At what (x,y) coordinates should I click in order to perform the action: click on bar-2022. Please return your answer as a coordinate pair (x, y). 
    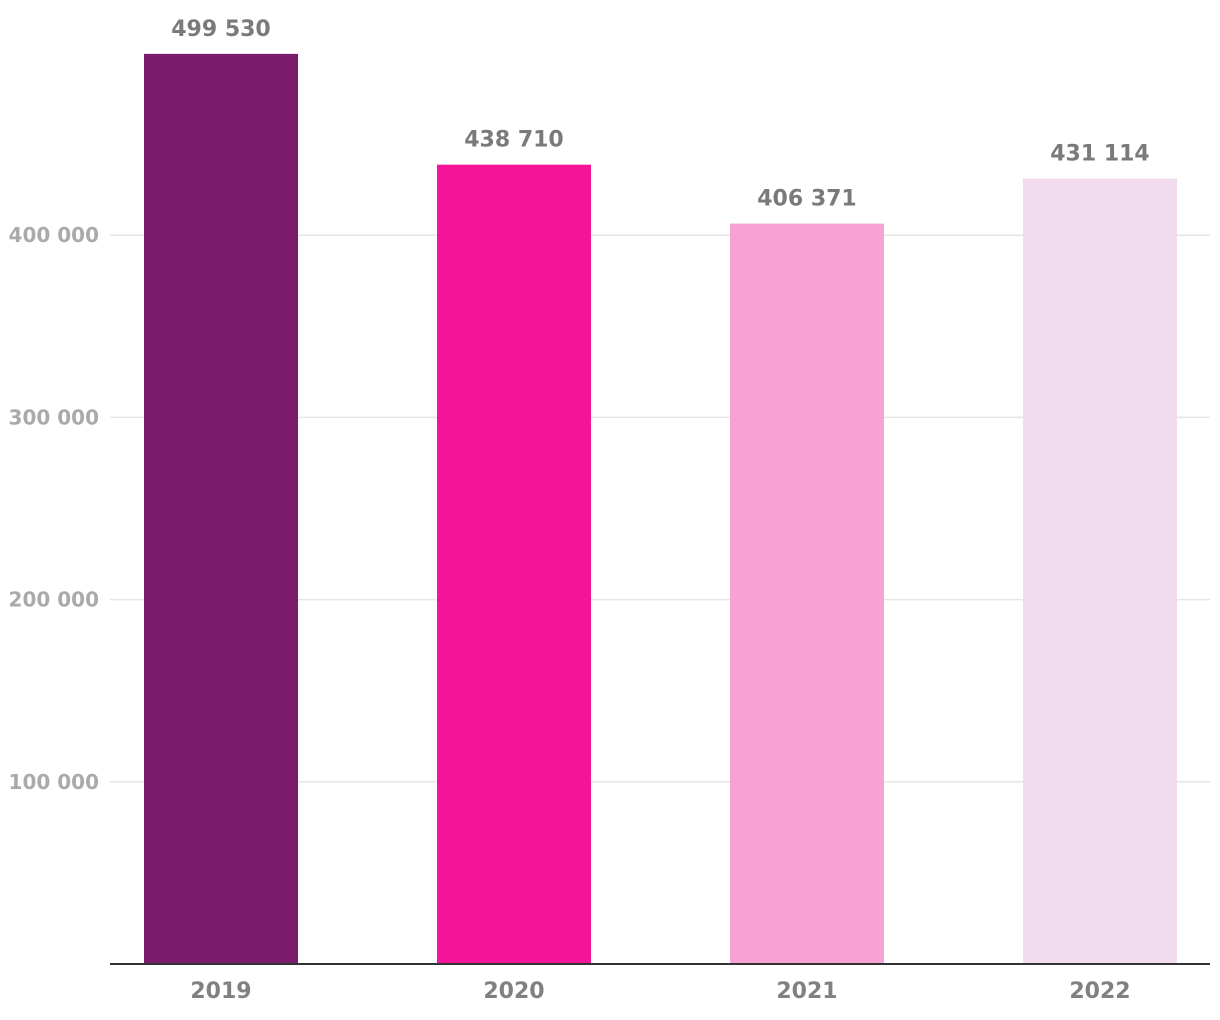
    Looking at the image, I should click on (1100, 571).